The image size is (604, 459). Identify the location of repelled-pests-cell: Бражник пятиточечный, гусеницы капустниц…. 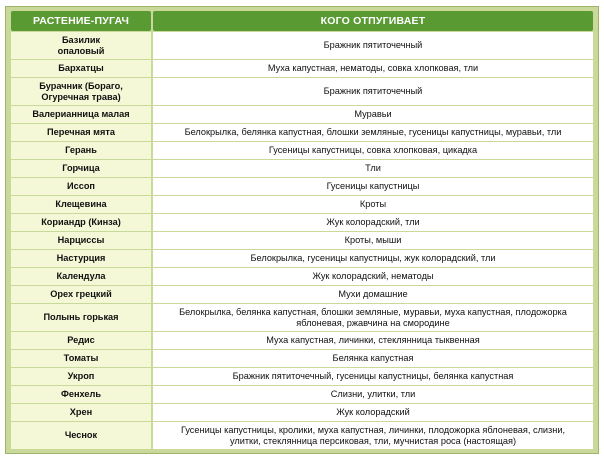
(373, 376).